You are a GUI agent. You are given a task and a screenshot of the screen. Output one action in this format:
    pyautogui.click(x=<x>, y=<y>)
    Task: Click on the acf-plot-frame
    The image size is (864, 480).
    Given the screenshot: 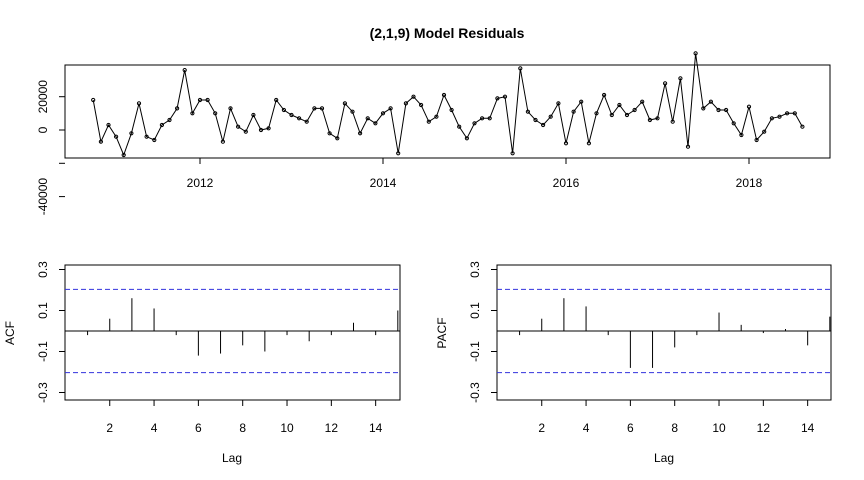 What is the action you would take?
    pyautogui.click(x=232, y=332)
    